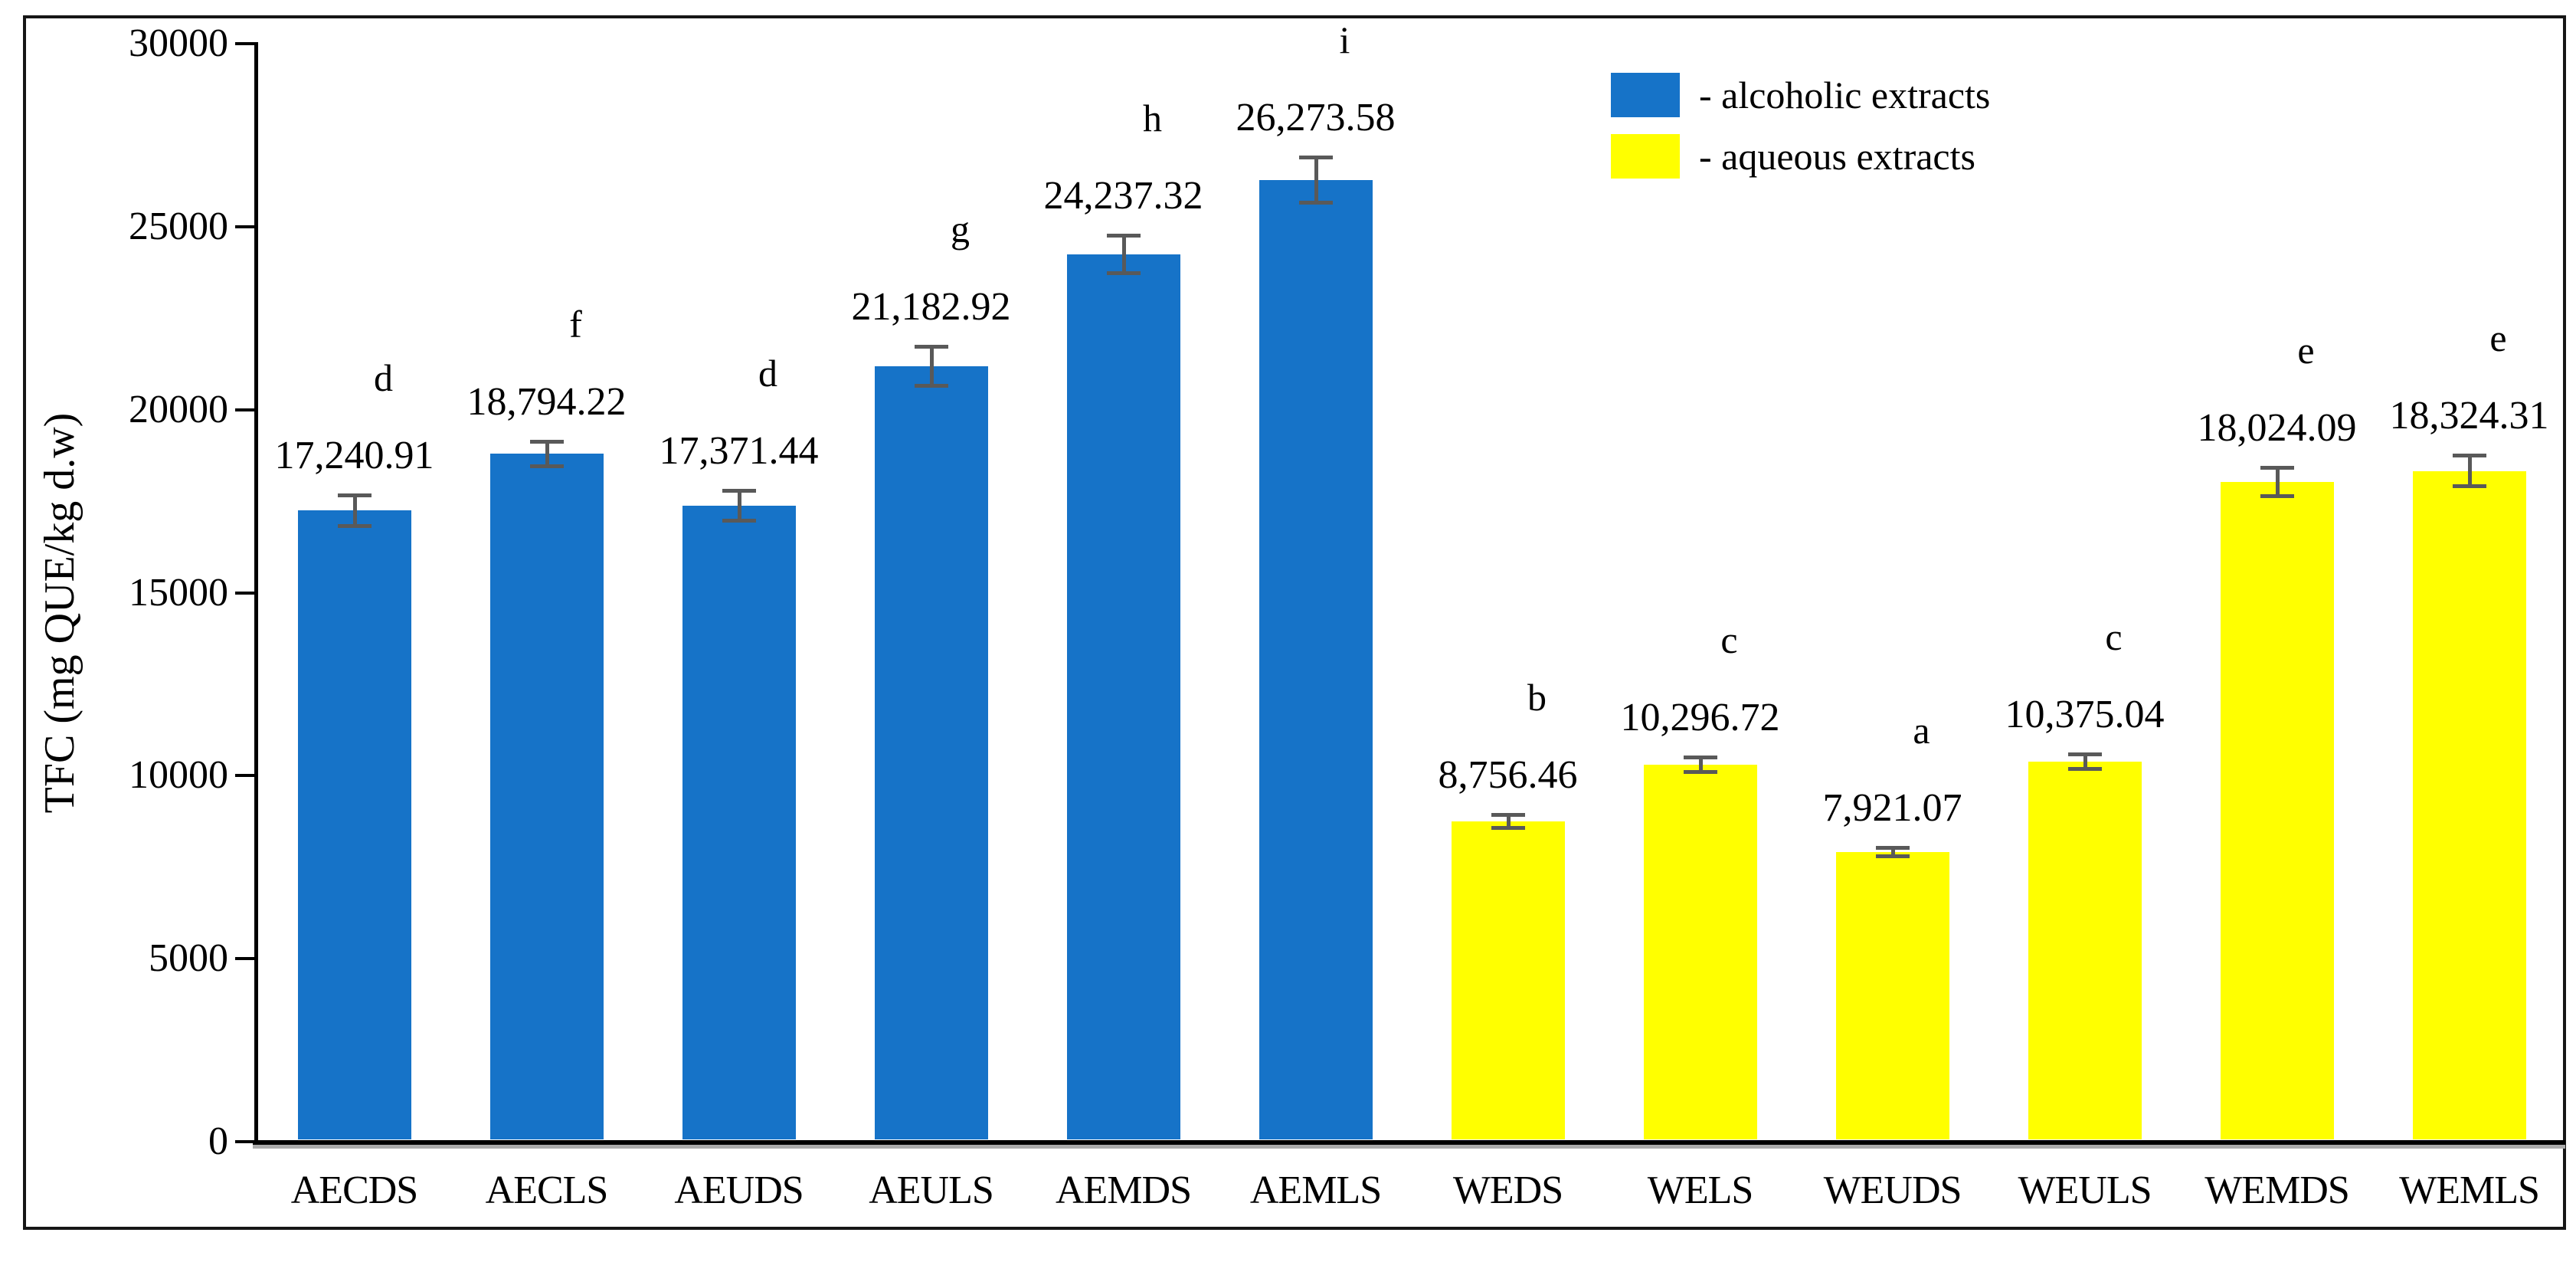 Image resolution: width=2576 pixels, height=1262 pixels. I want to click on significance-letter-WEMDS: e, so click(2306, 350).